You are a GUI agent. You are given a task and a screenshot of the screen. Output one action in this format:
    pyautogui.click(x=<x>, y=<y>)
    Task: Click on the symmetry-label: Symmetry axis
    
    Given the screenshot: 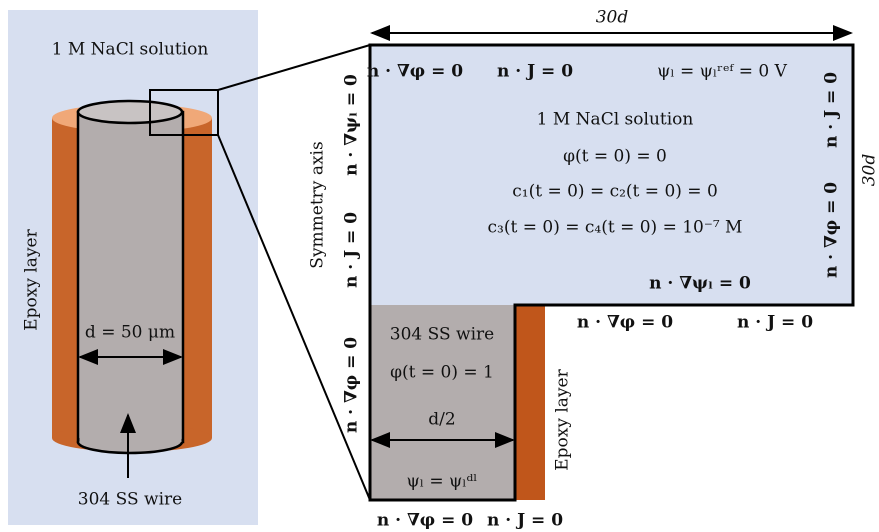 What is the action you would take?
    pyautogui.click(x=318, y=204)
    